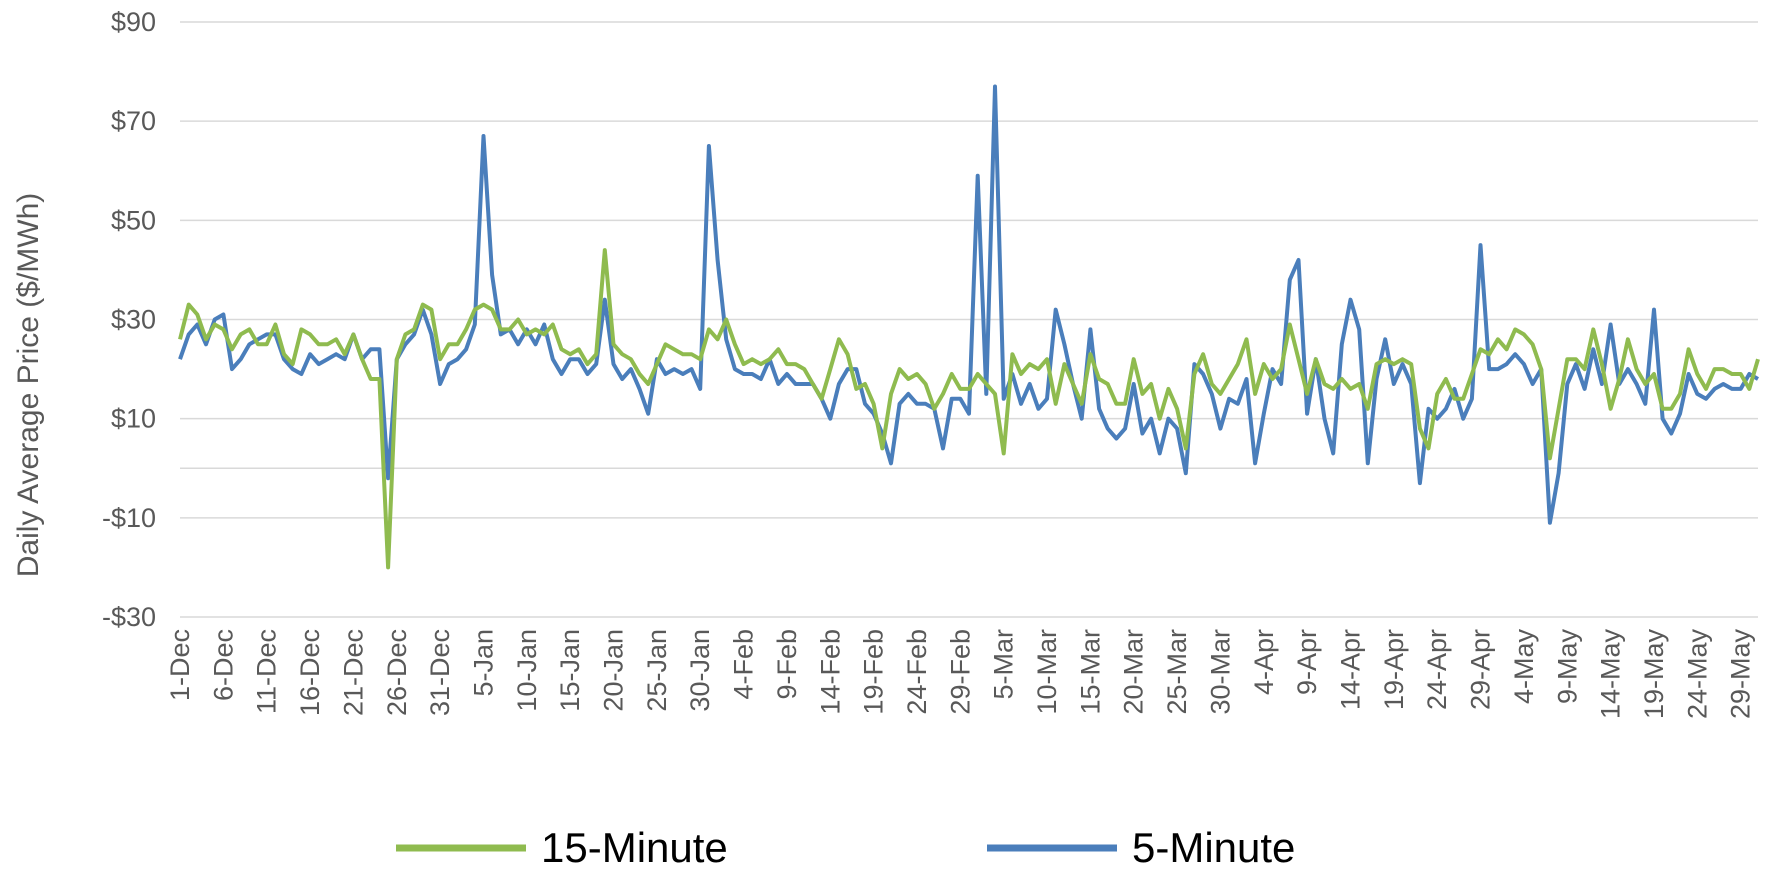 This screenshot has width=1774, height=870. Describe the element at coordinates (1524, 667) in the screenshot. I see `x-tick-label: 4-May` at that location.